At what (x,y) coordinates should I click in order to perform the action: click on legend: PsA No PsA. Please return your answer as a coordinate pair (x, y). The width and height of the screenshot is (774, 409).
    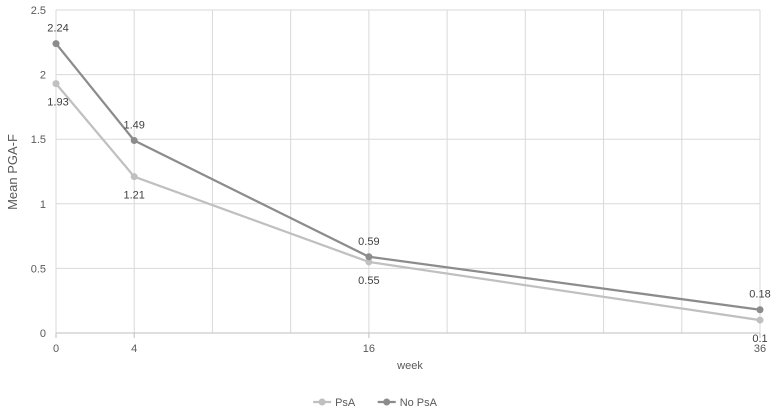
    Looking at the image, I should click on (375, 403).